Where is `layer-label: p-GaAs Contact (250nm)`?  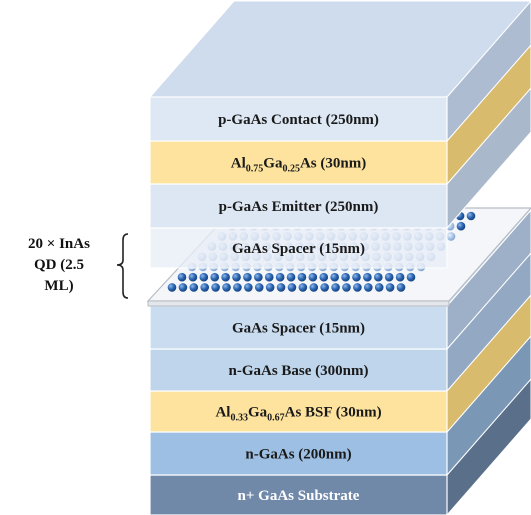
layer-label: p-GaAs Contact (250nm) is located at coordinates (298, 120).